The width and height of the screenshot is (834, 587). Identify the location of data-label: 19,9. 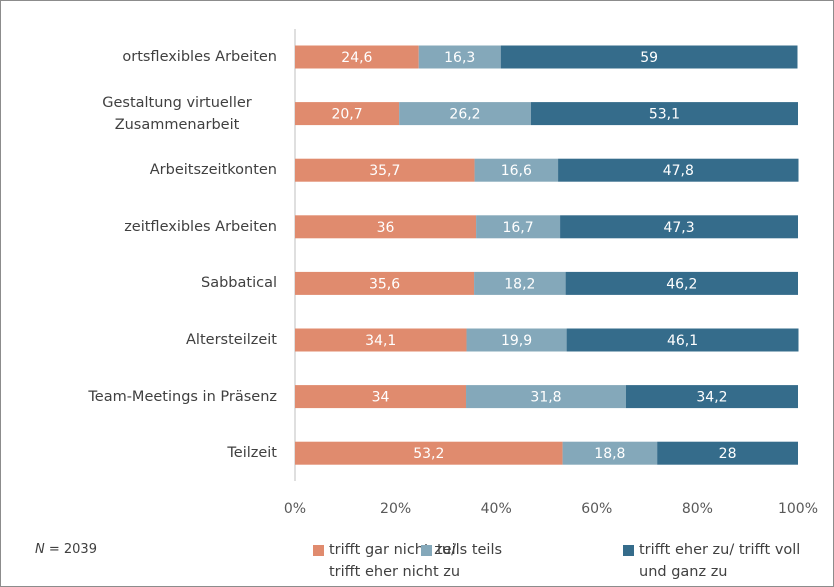
(516, 341).